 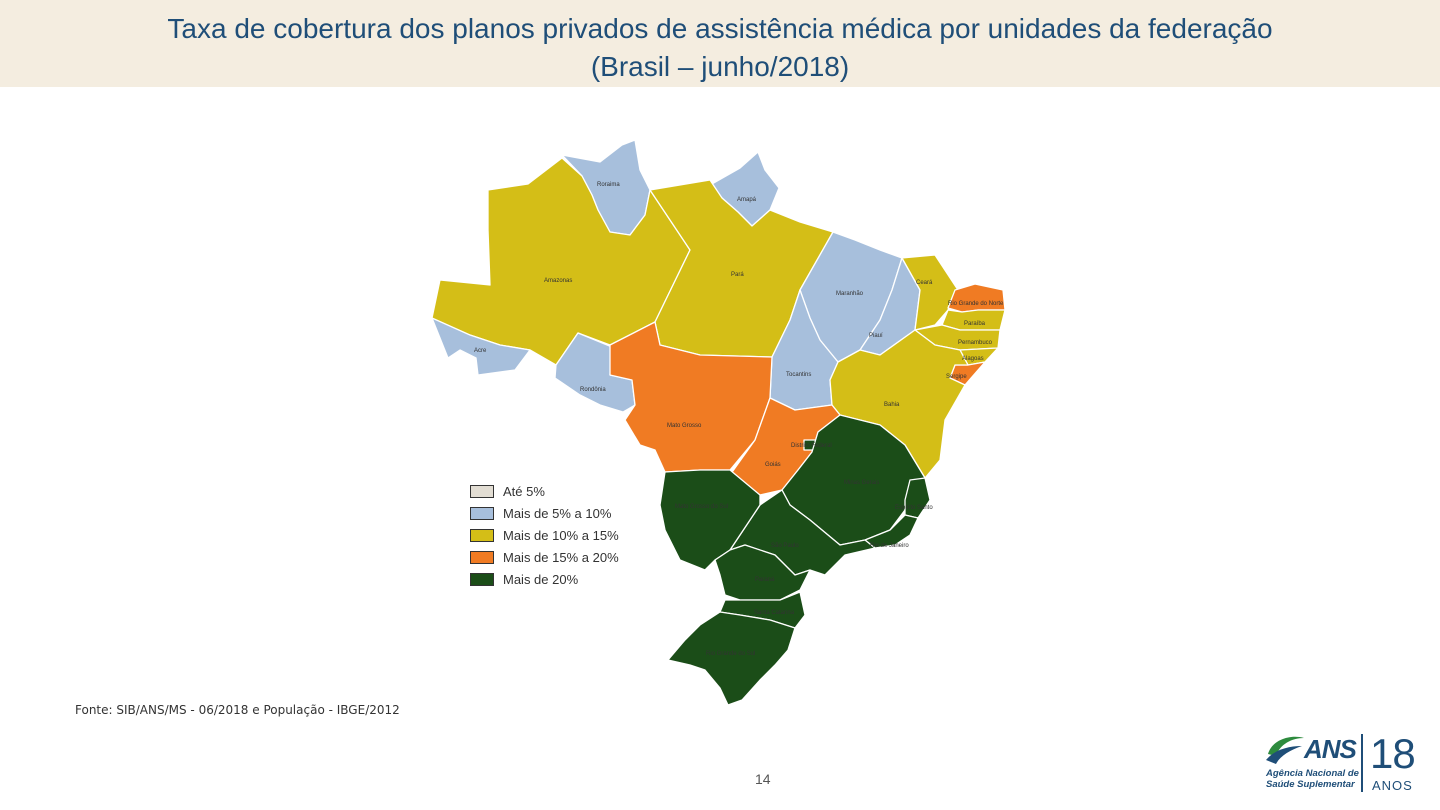 I want to click on label-goias: Goiás, so click(x=773, y=465).